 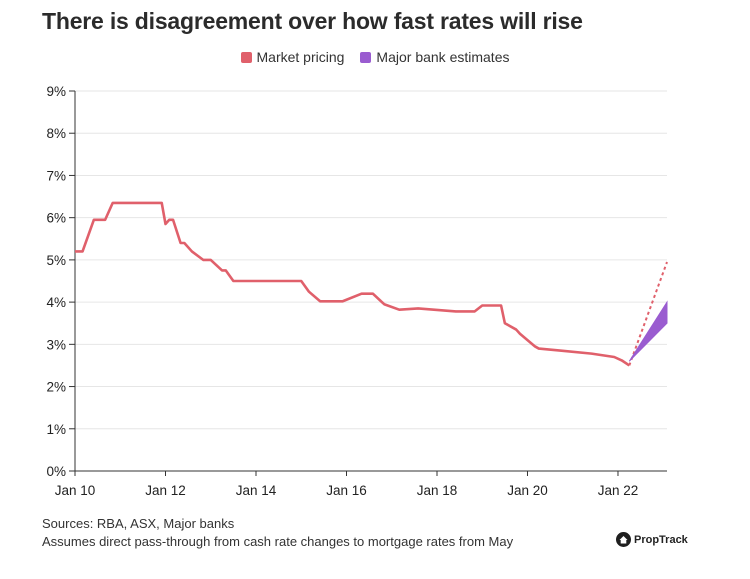 What do you see at coordinates (56, 218) in the screenshot?
I see `y-tick-label: 6%` at bounding box center [56, 218].